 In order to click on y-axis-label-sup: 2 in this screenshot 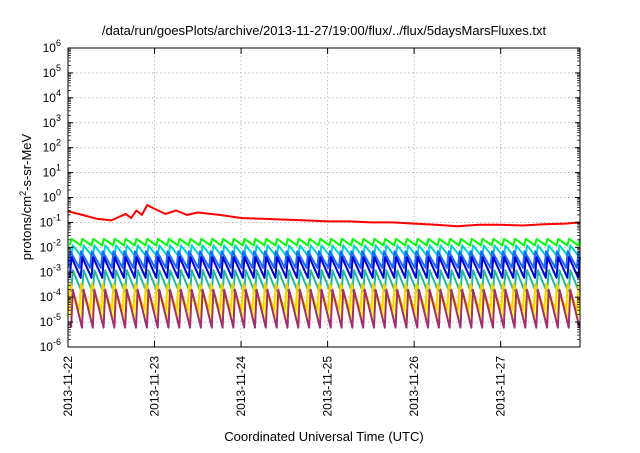, I will do `click(23, 193)`.